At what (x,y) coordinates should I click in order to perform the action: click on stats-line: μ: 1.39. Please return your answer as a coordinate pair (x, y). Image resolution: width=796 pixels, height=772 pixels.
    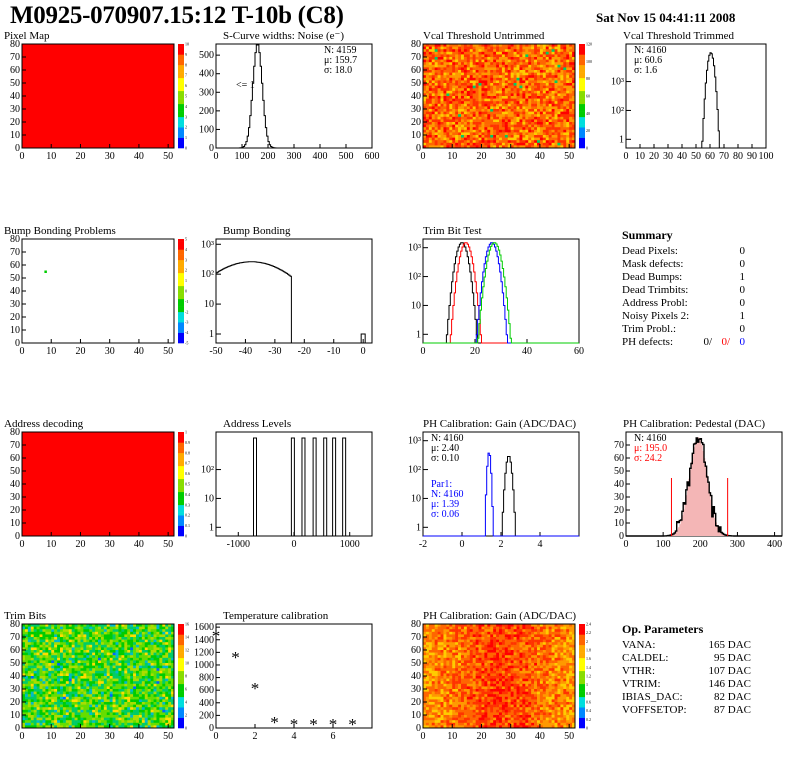
    Looking at the image, I should click on (445, 504).